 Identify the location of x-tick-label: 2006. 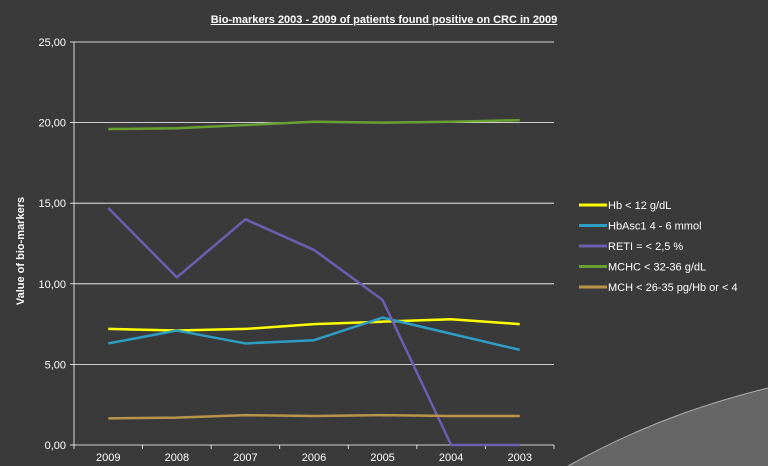
(314, 458).